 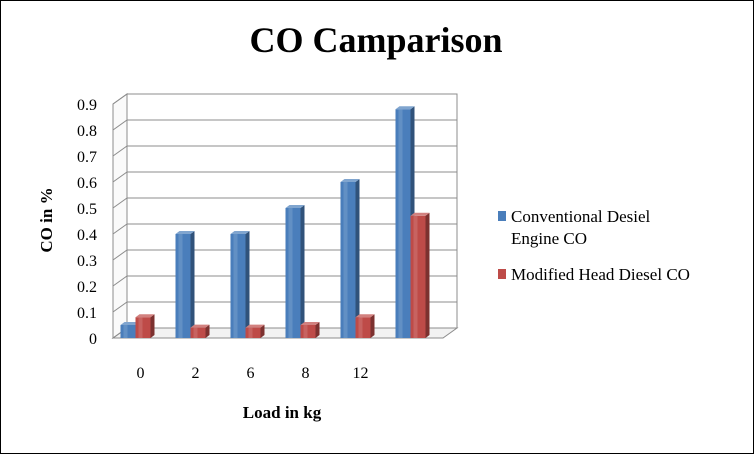 I want to click on x-axis-title: Load in kg, so click(x=282, y=412).